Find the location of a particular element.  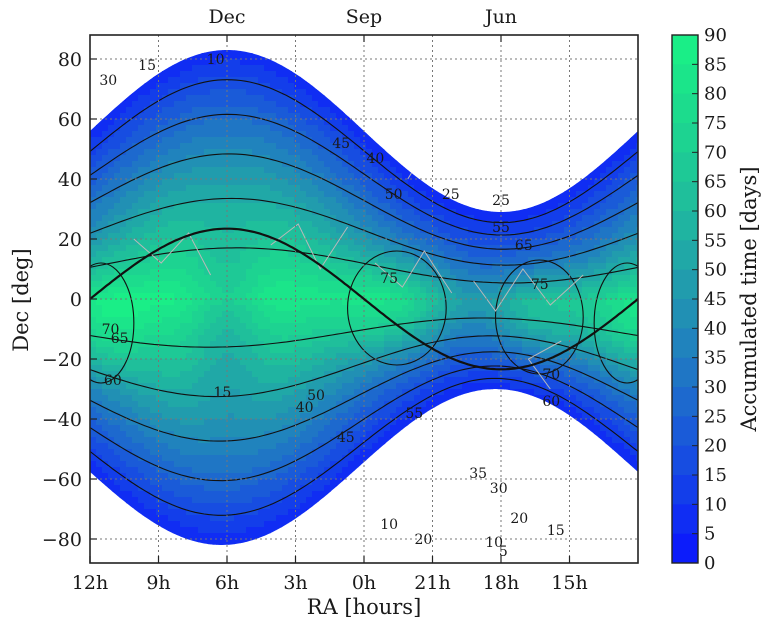

colorbar-tick-label: 10 is located at coordinates (715, 504).